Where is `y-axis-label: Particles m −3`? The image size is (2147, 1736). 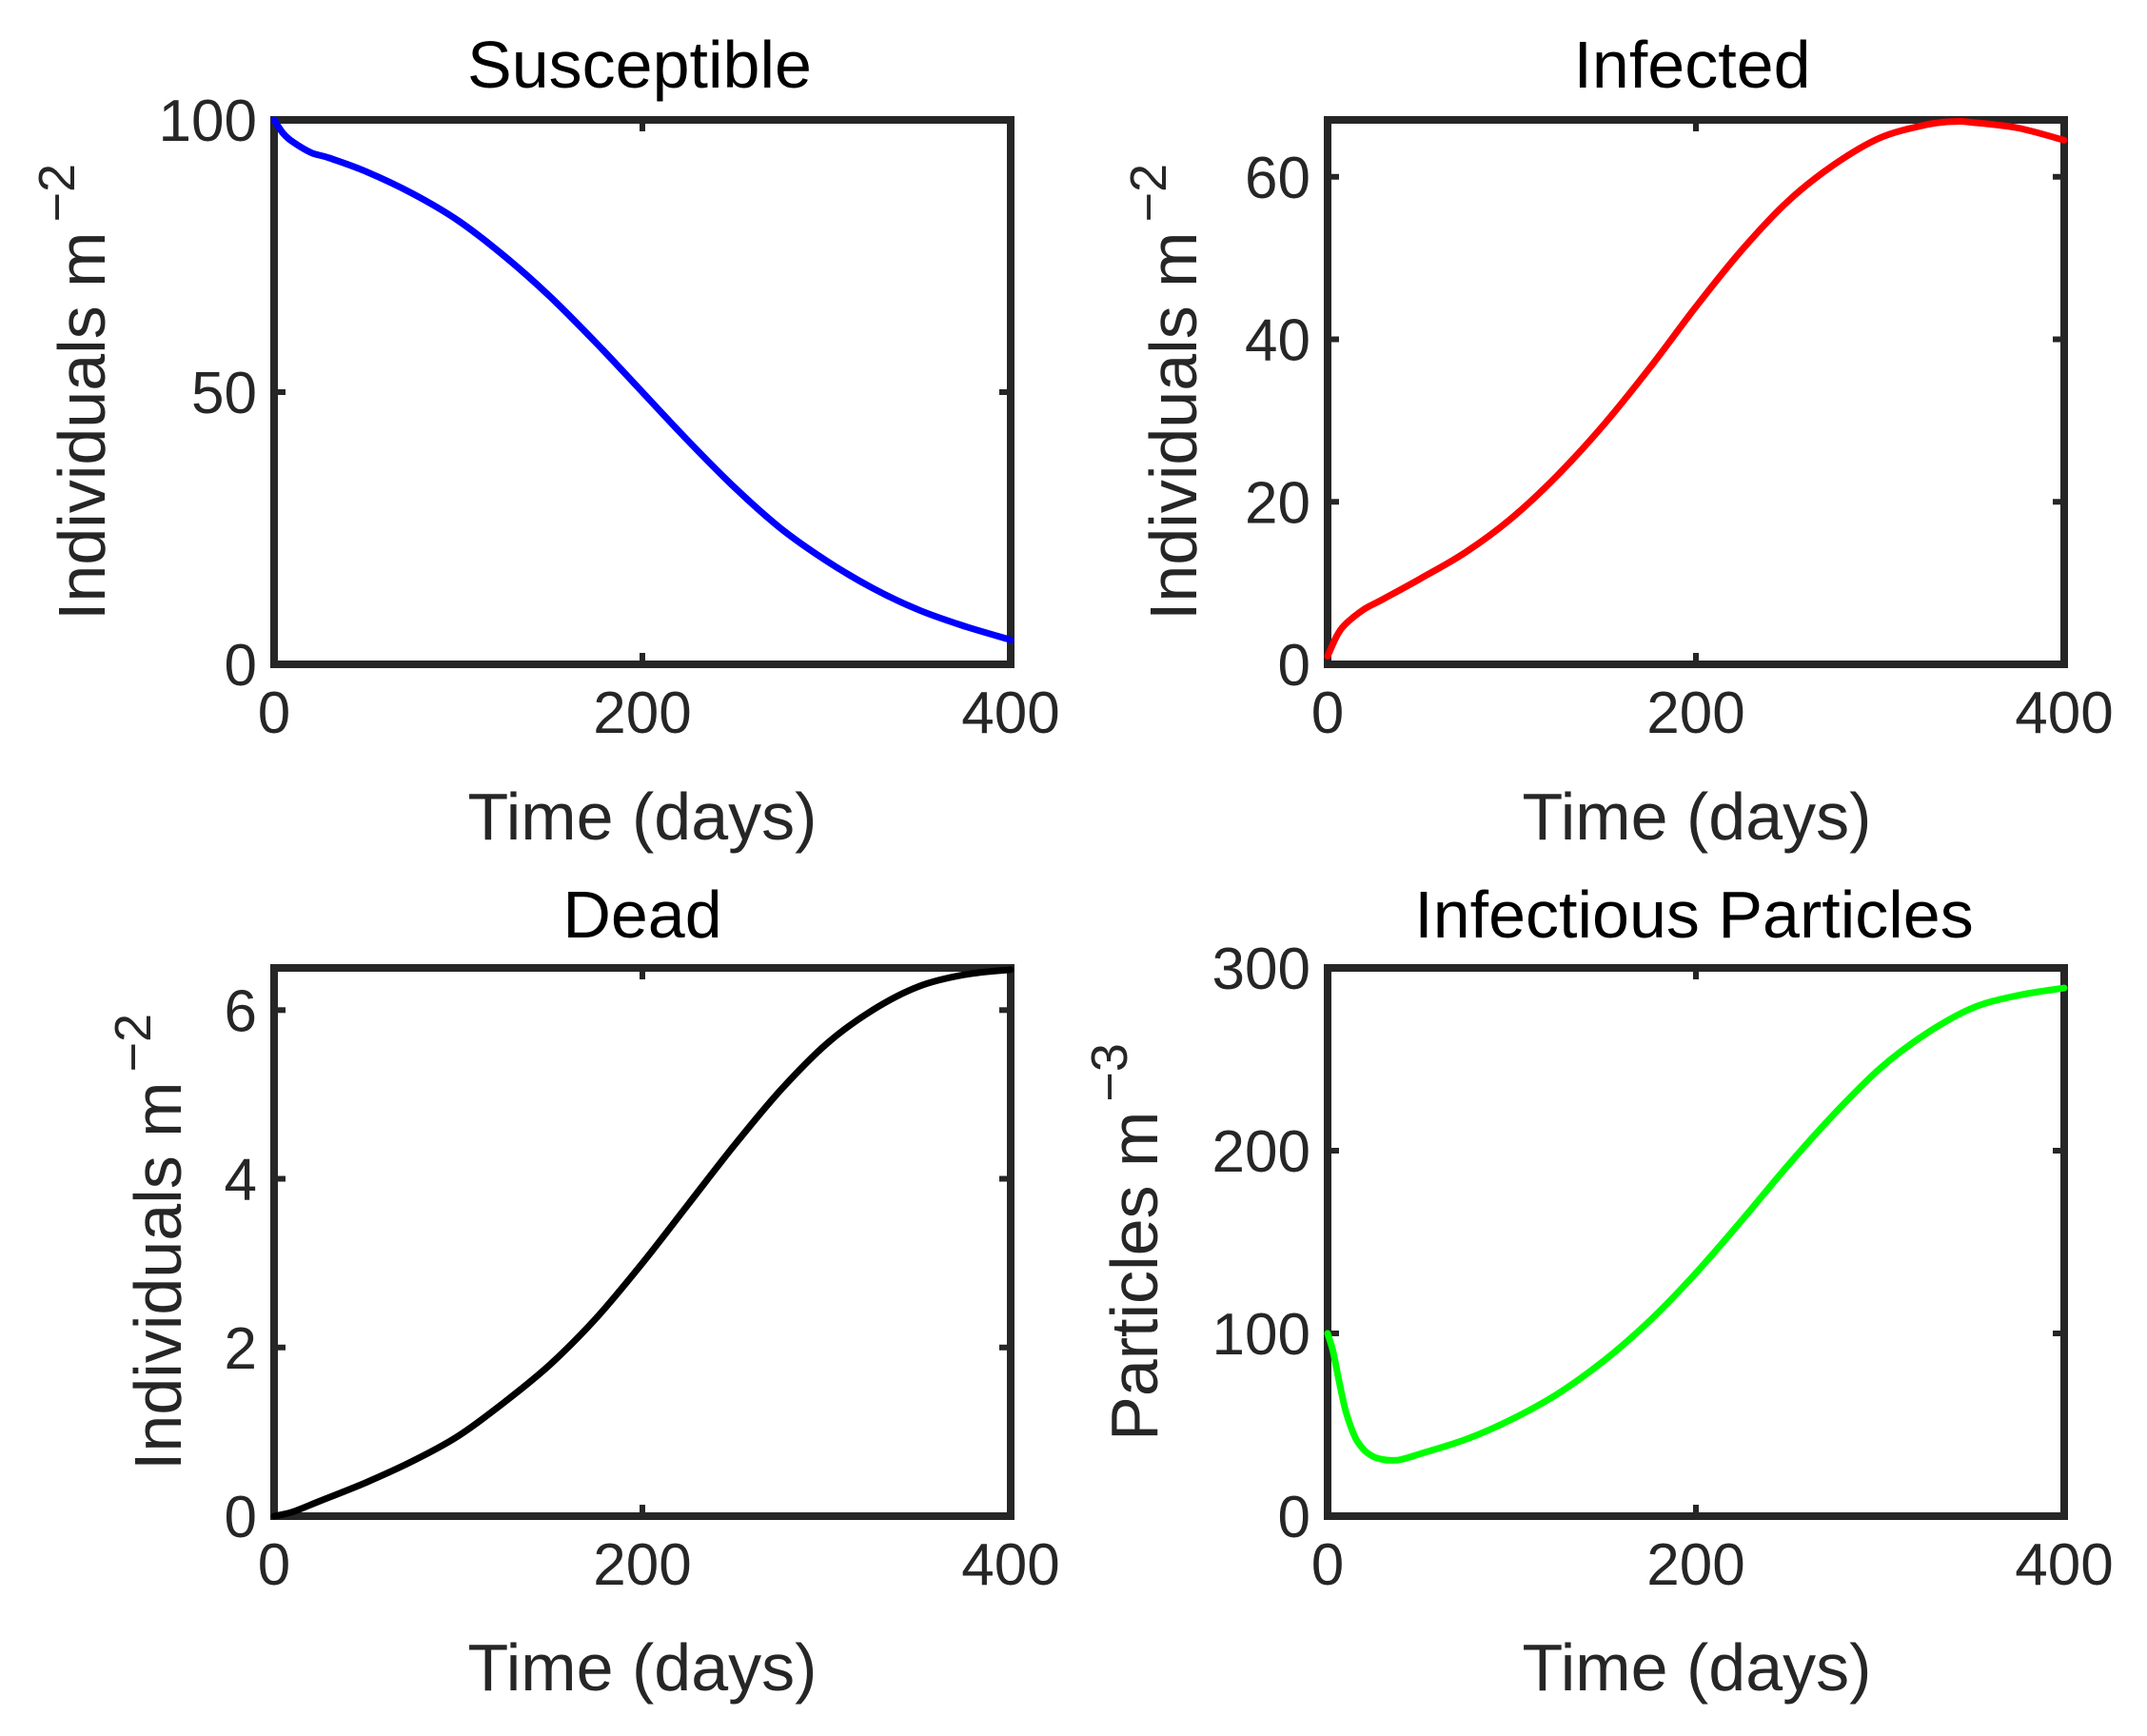
y-axis-label: Particles m −3 is located at coordinates (1126, 1242).